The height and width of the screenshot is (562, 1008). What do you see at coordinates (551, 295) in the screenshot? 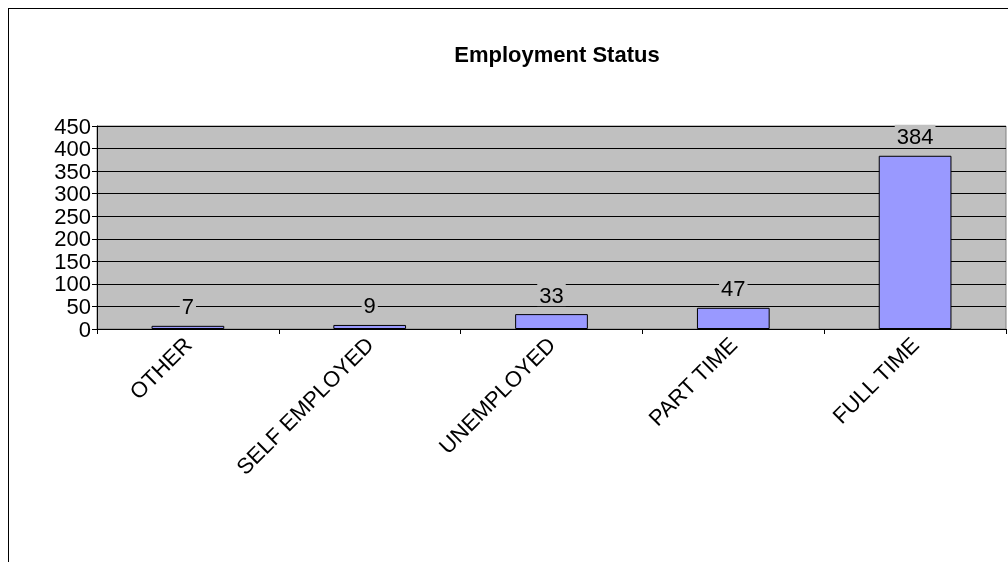
I see `data-label: 33` at bounding box center [551, 295].